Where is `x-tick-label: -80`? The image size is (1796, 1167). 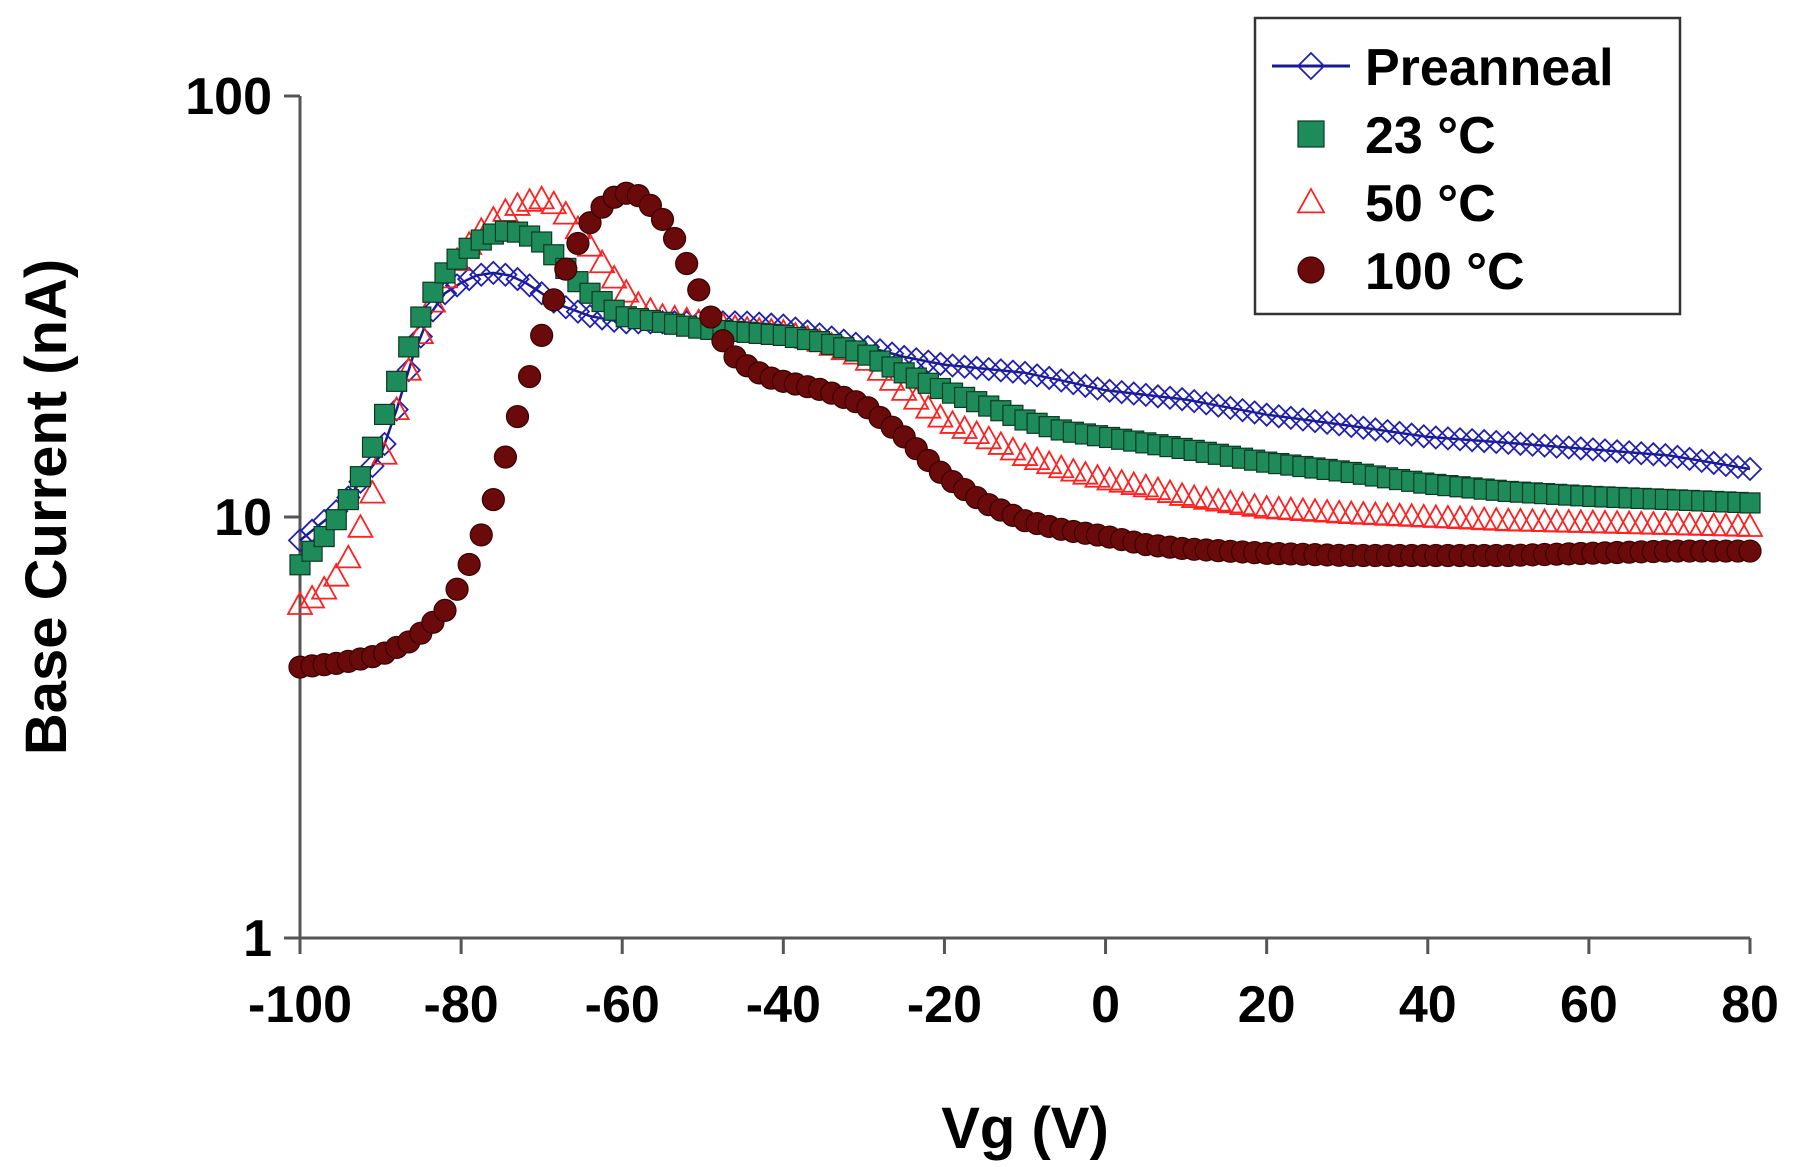 x-tick-label: -80 is located at coordinates (461, 1005).